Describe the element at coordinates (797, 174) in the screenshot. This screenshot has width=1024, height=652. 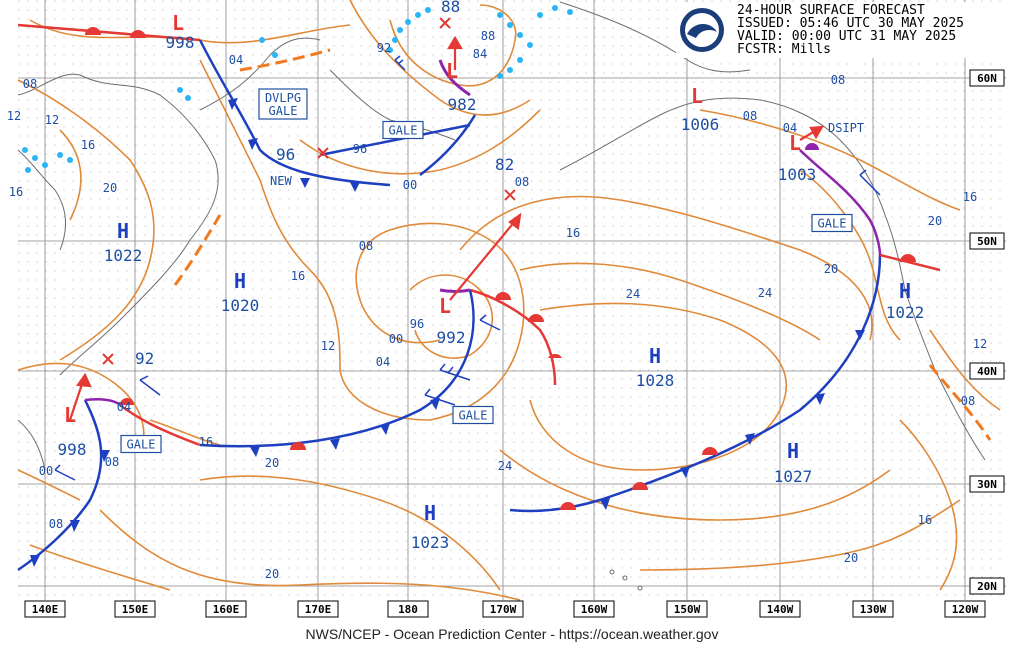
I see `pressure-value: 1003` at that location.